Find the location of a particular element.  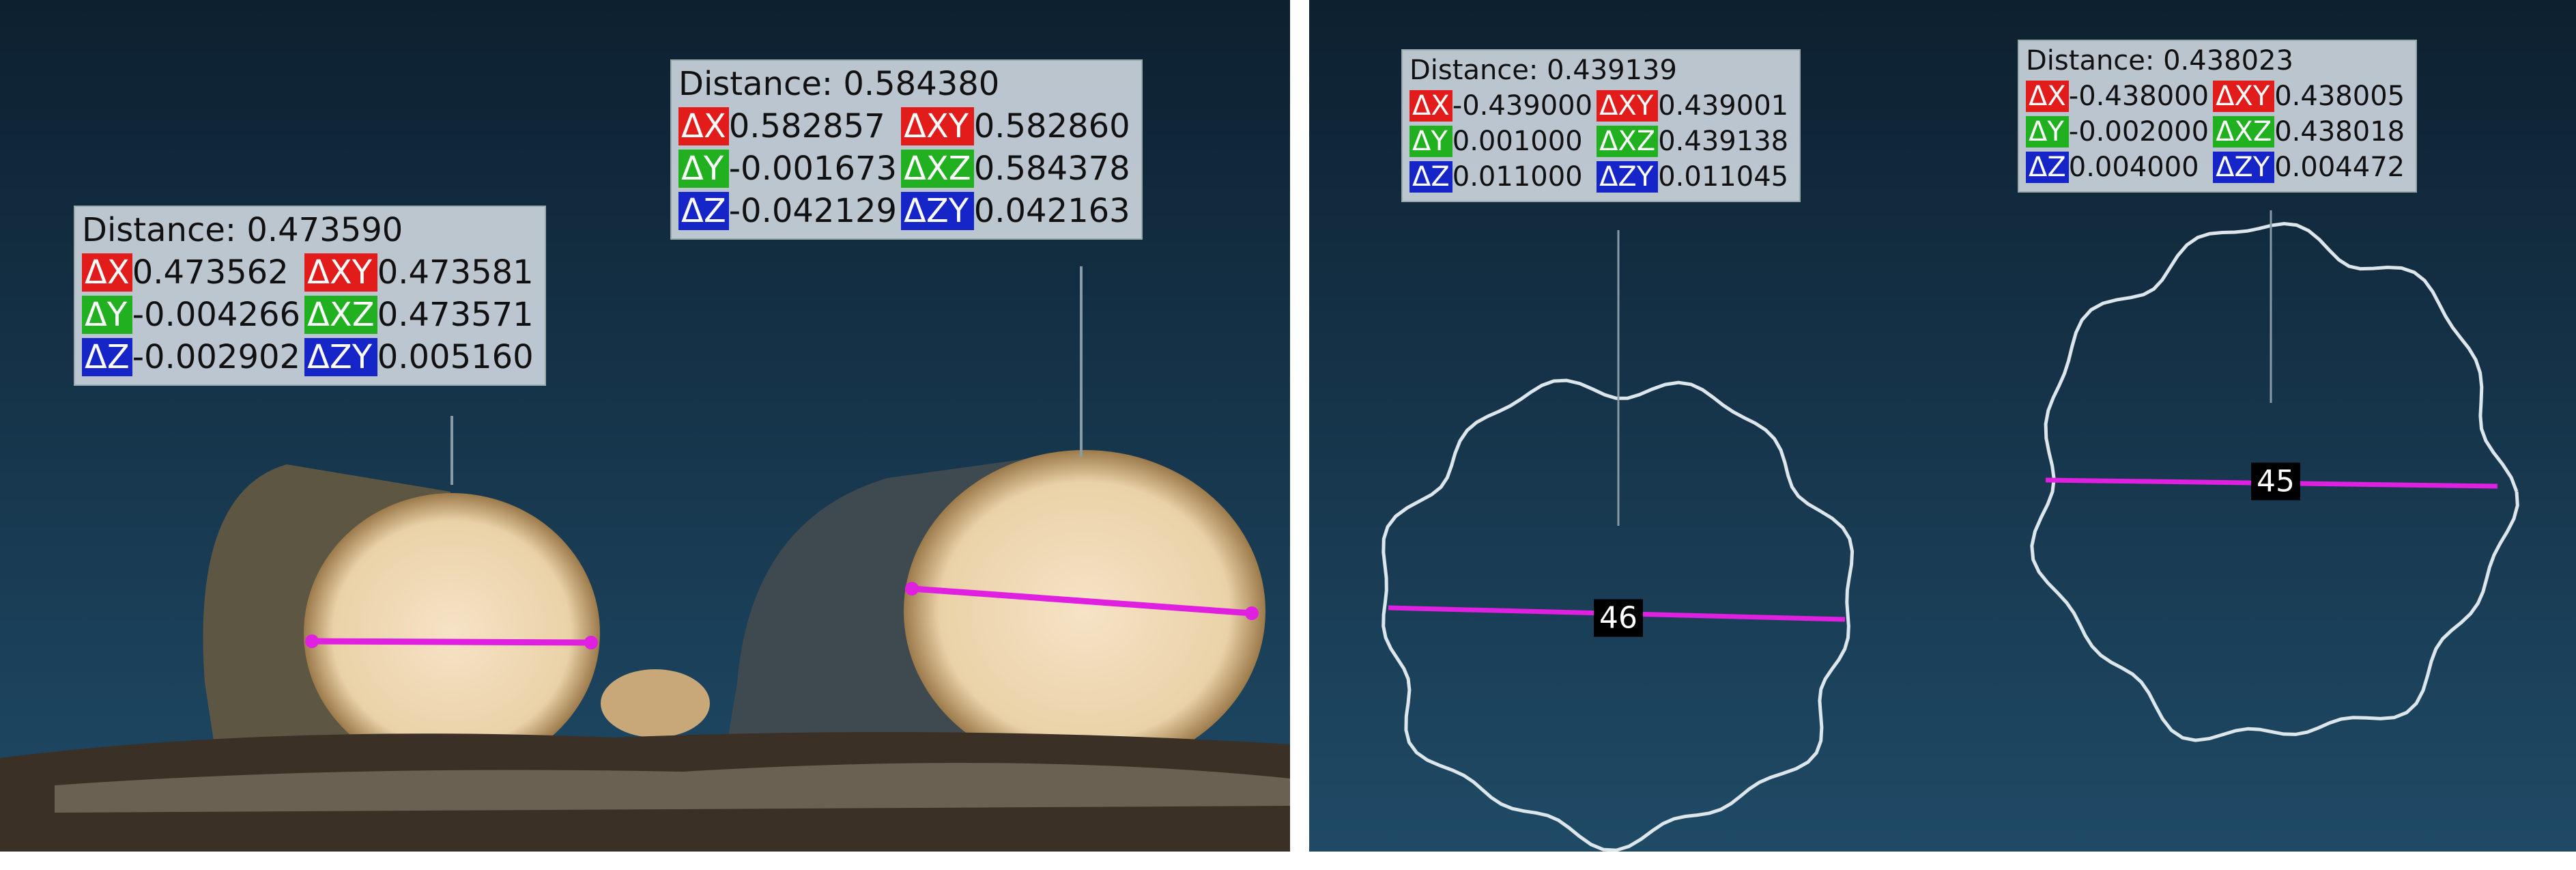

delta-row: ΔZ 0.004000 ΔZY 0.004472 is located at coordinates (2217, 167).